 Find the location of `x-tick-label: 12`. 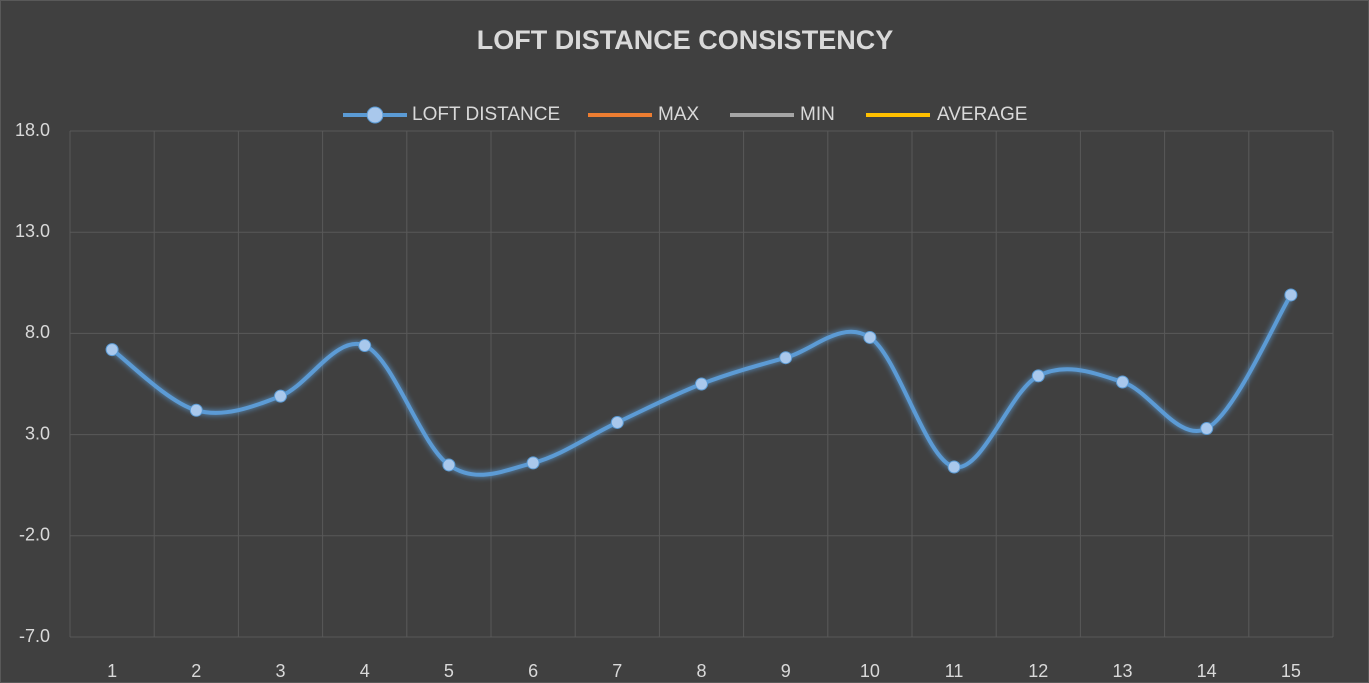

x-tick-label: 12 is located at coordinates (1038, 671).